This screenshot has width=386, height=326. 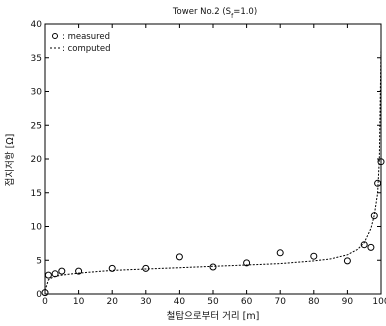 I want to click on x-tick-label: 100, so click(x=379, y=302).